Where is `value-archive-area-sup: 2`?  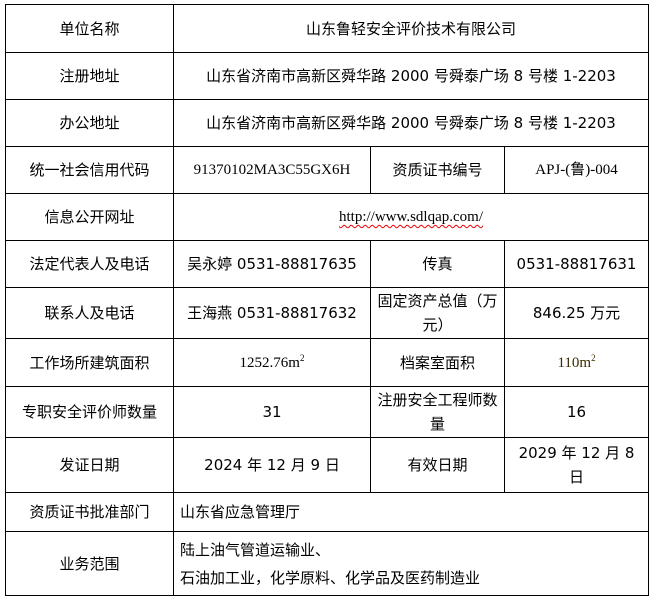 value-archive-area-sup: 2 is located at coordinates (593, 357).